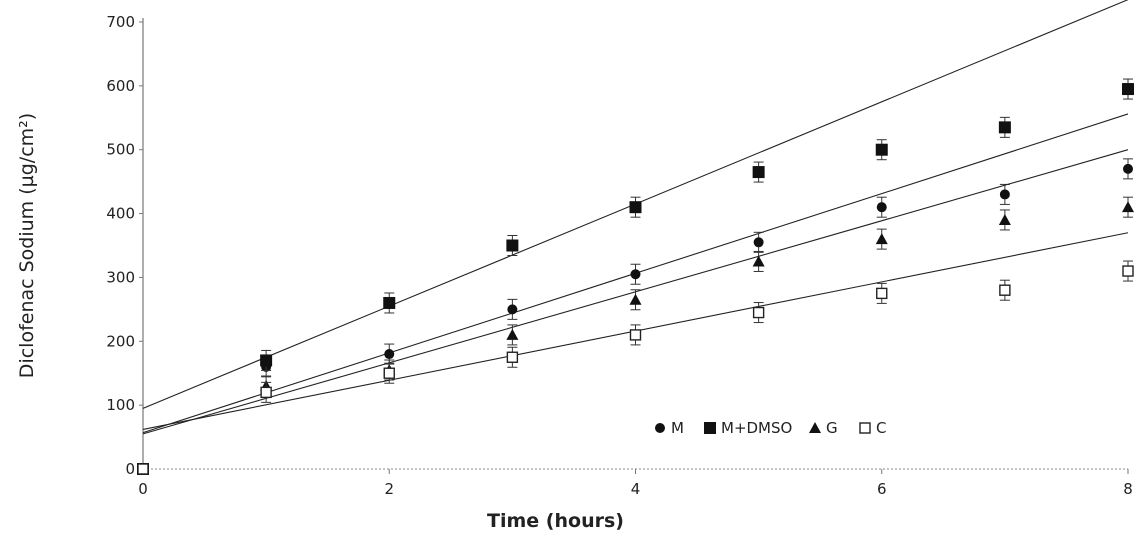 This screenshot has height=536, width=1136. What do you see at coordinates (120, 86) in the screenshot?
I see `y-tick-label: 600` at bounding box center [120, 86].